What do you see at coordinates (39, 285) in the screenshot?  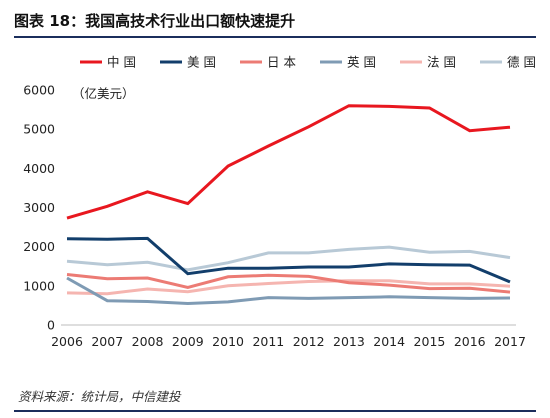 I see `y-tick-label: 1000` at bounding box center [39, 285].